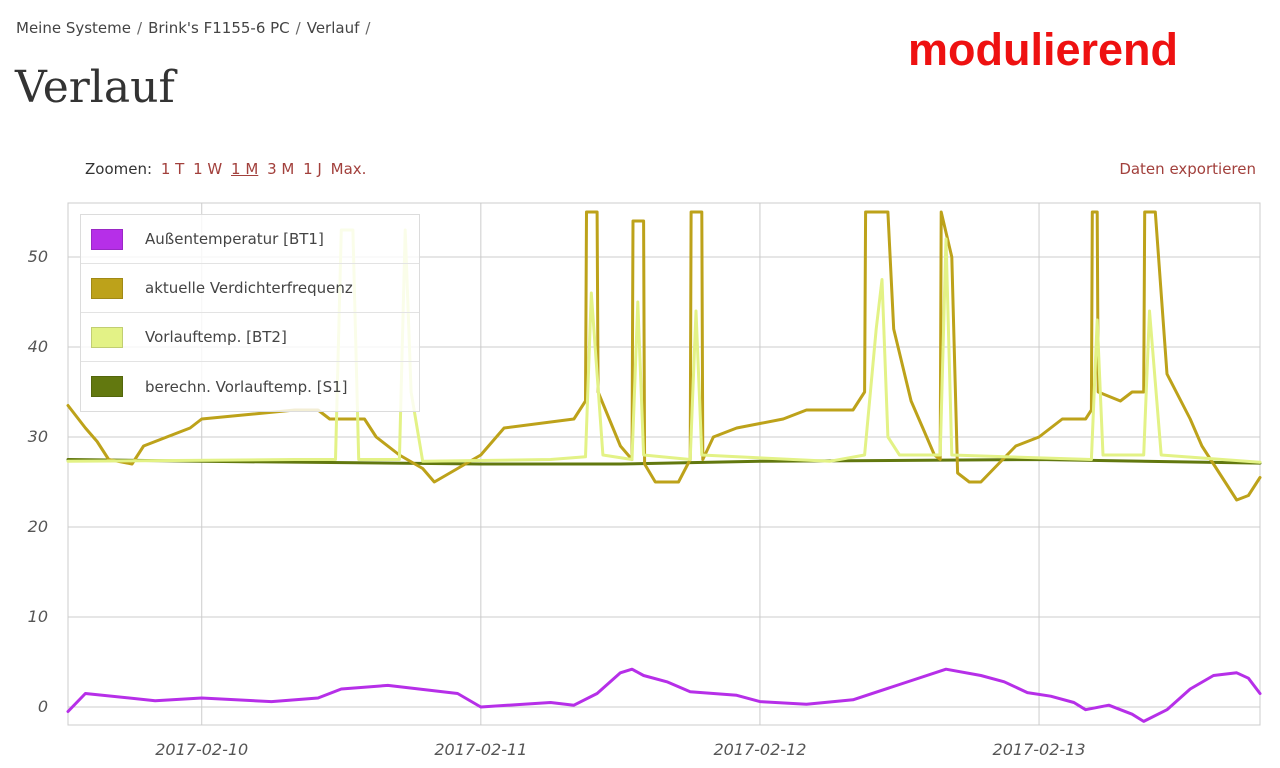 The image size is (1280, 768). I want to click on legend-item-compressor-frequency: aktuelle Verdichterfrequenz, so click(250, 288).